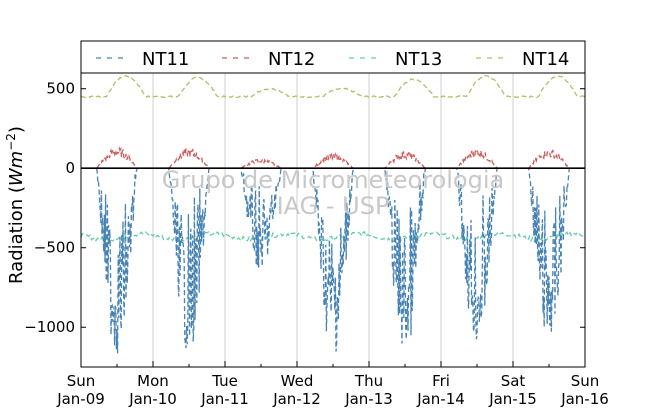 Image resolution: width=650 pixels, height=409 pixels. What do you see at coordinates (224, 399) in the screenshot?
I see `x-tick-label-date: Jan-11` at bounding box center [224, 399].